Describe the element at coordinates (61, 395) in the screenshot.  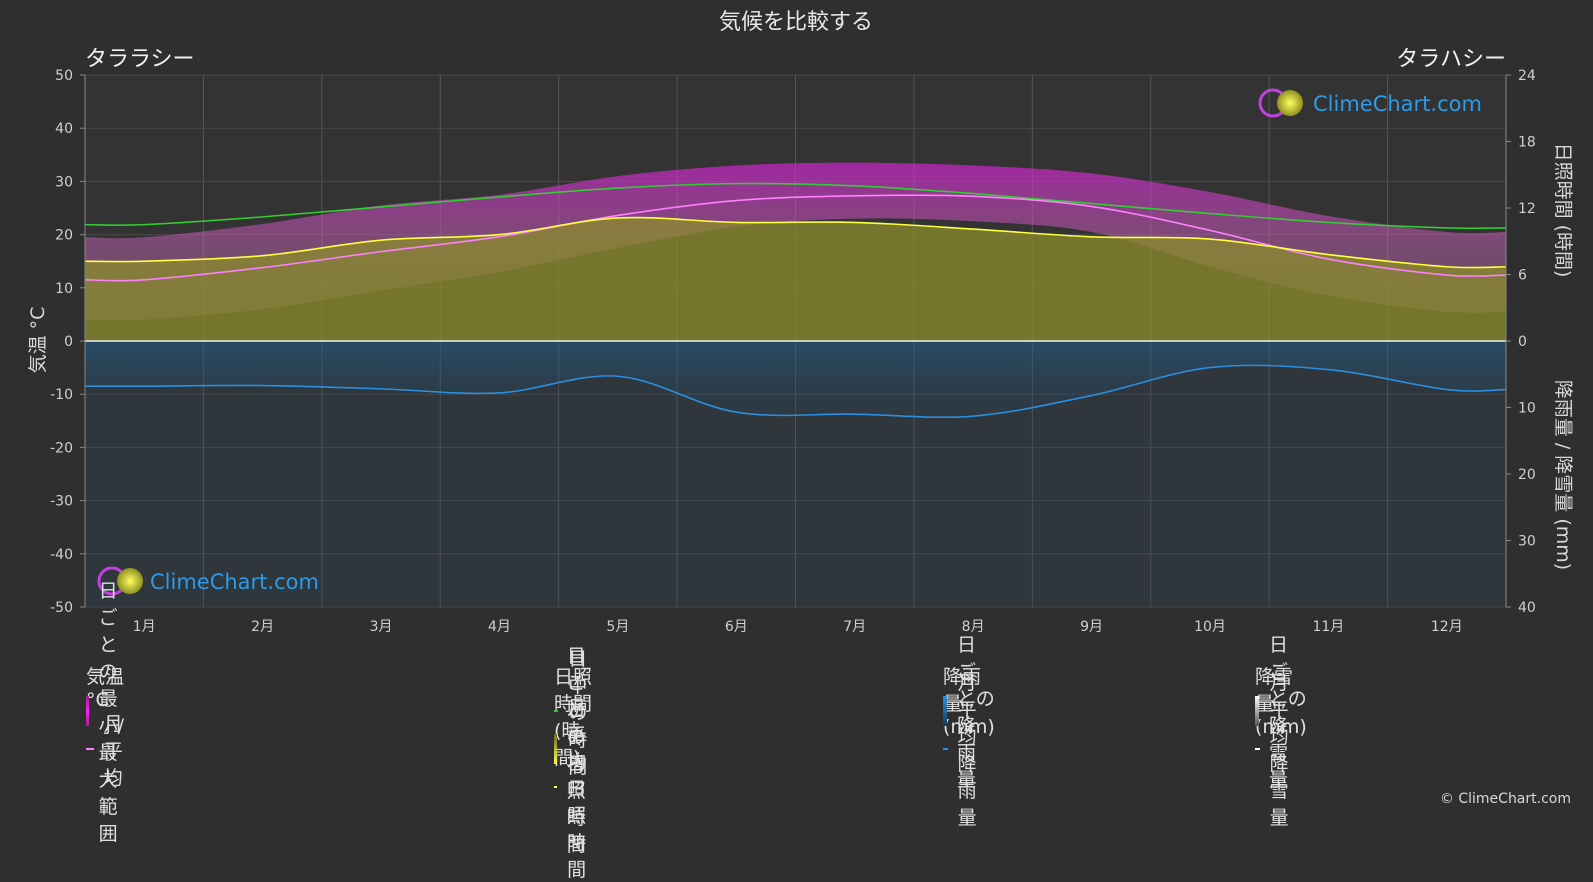
I see `left-tick-label: -10` at that location.